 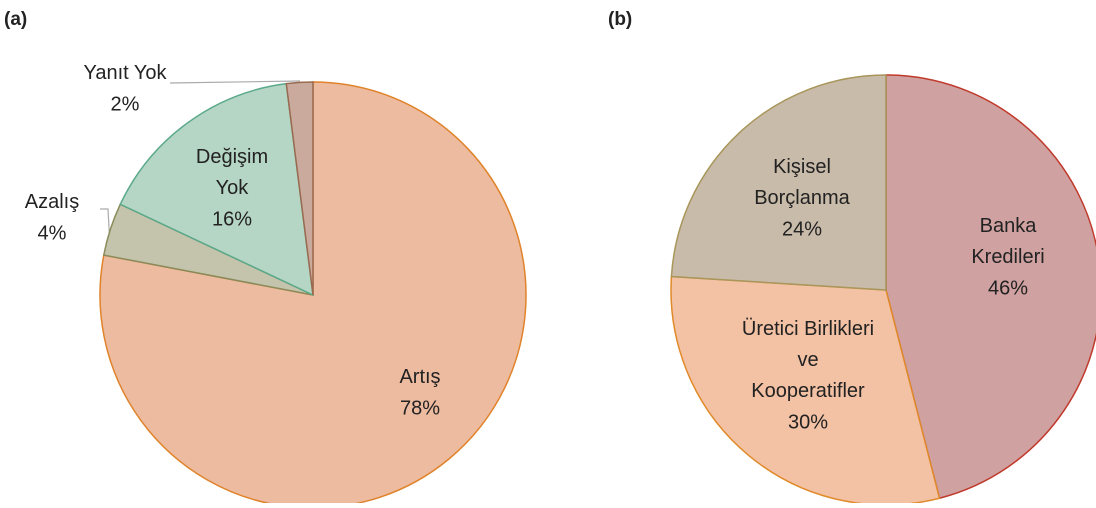 I want to click on value-label: 4%, so click(x=52, y=233).